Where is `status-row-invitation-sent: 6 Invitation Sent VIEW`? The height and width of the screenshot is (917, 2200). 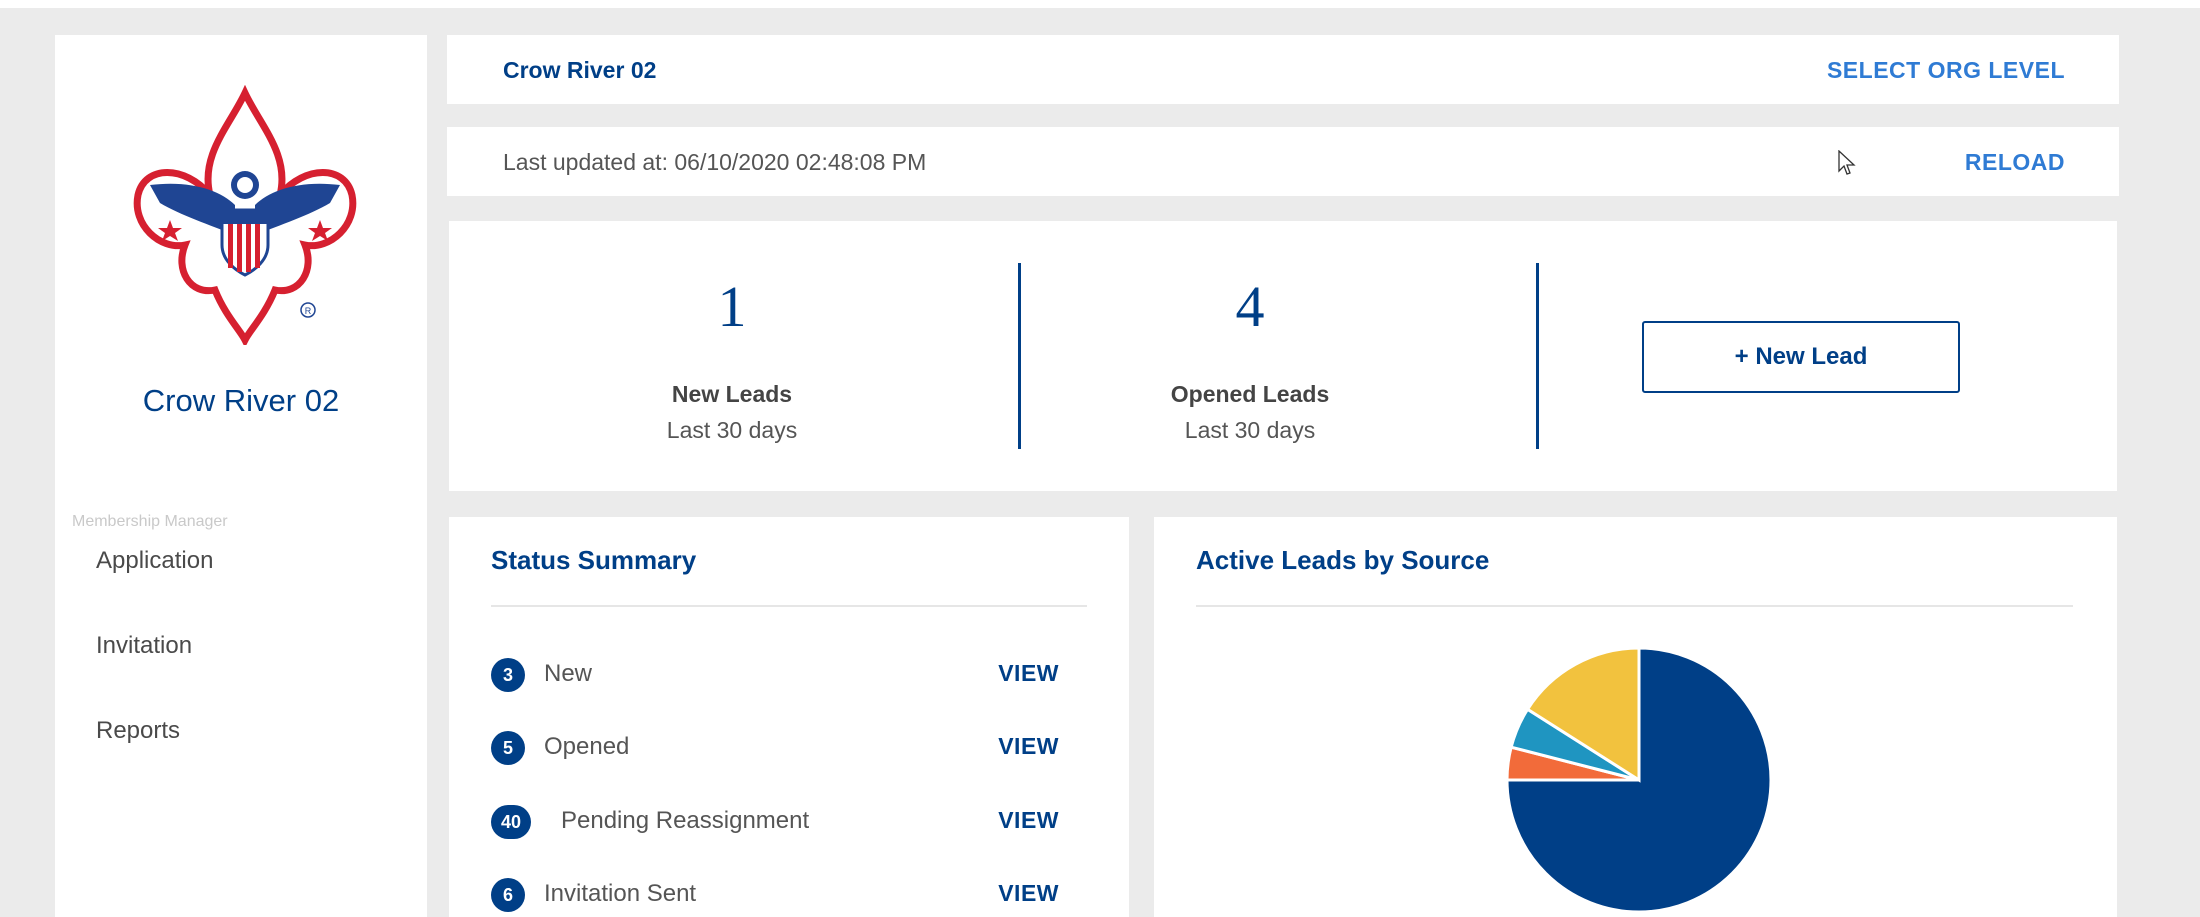
status-row-invitation-sent: 6 Invitation Sent VIEW is located at coordinates (789, 896).